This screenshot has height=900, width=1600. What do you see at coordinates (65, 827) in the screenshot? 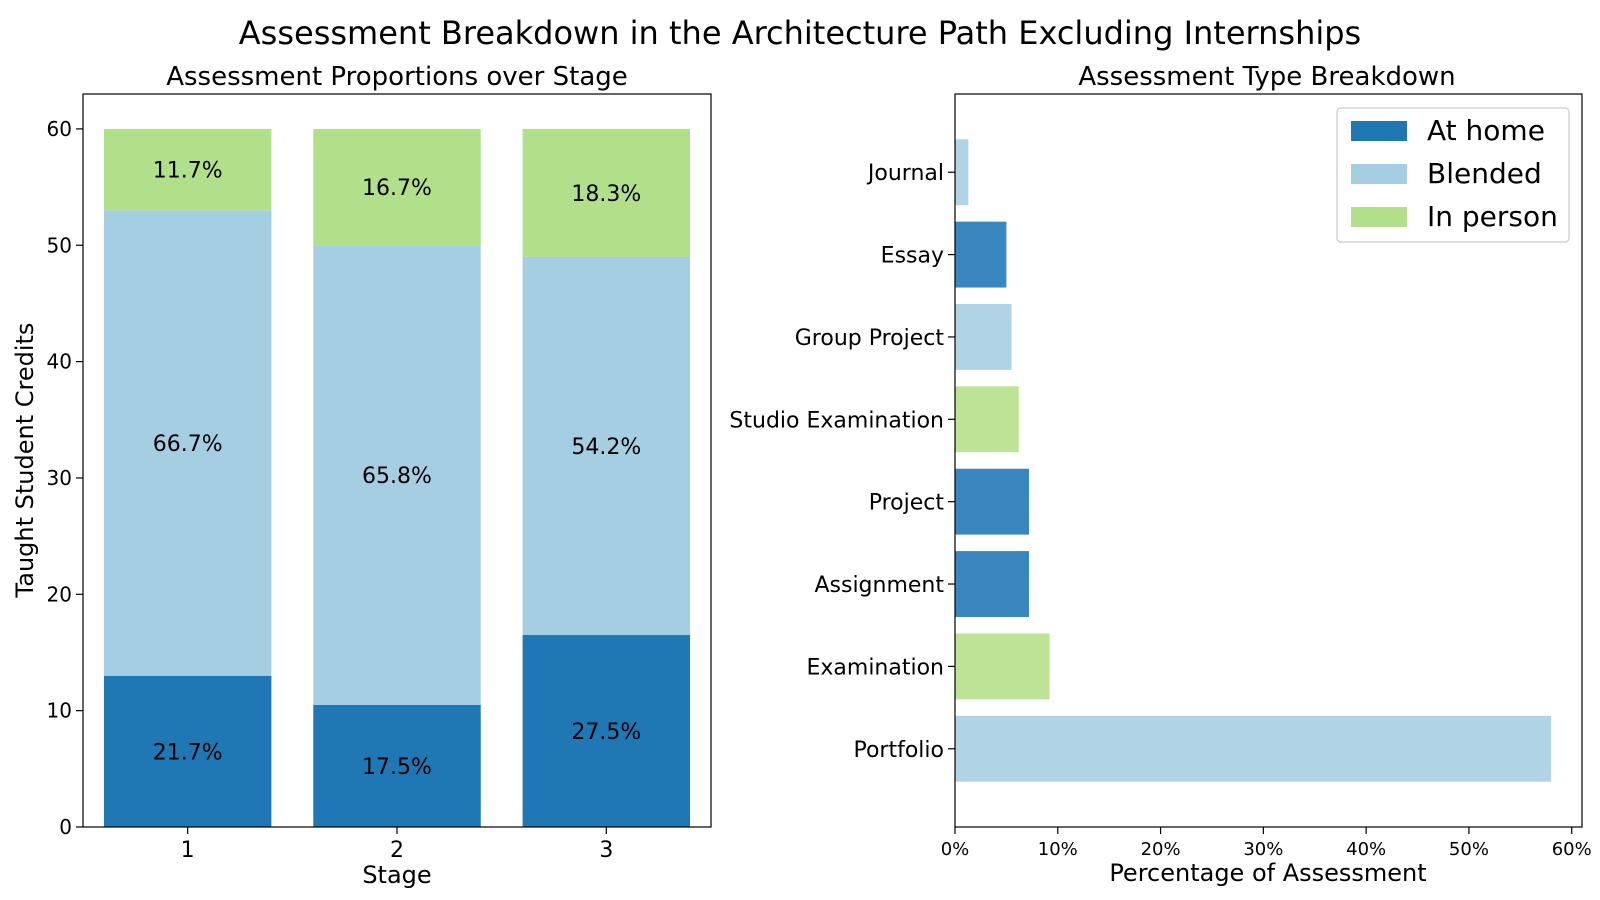
I see `left-y-tick-label: 0` at bounding box center [65, 827].